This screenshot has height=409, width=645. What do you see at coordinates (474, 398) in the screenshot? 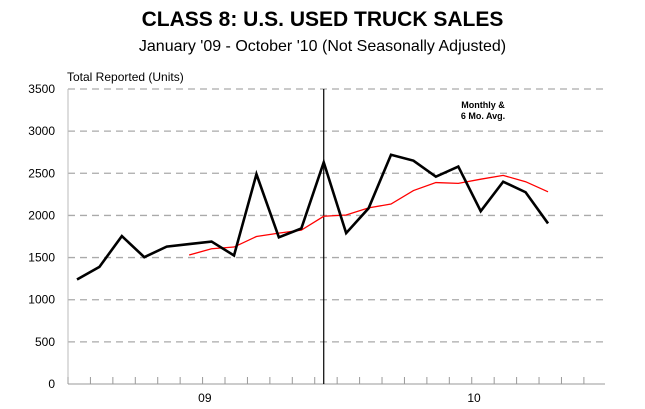
I see `x-year-label: 10` at bounding box center [474, 398].